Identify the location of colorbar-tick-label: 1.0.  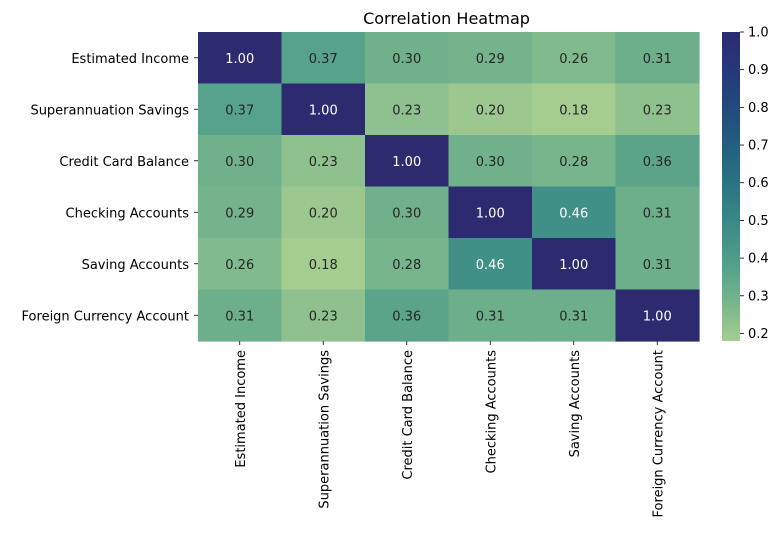
(758, 33).